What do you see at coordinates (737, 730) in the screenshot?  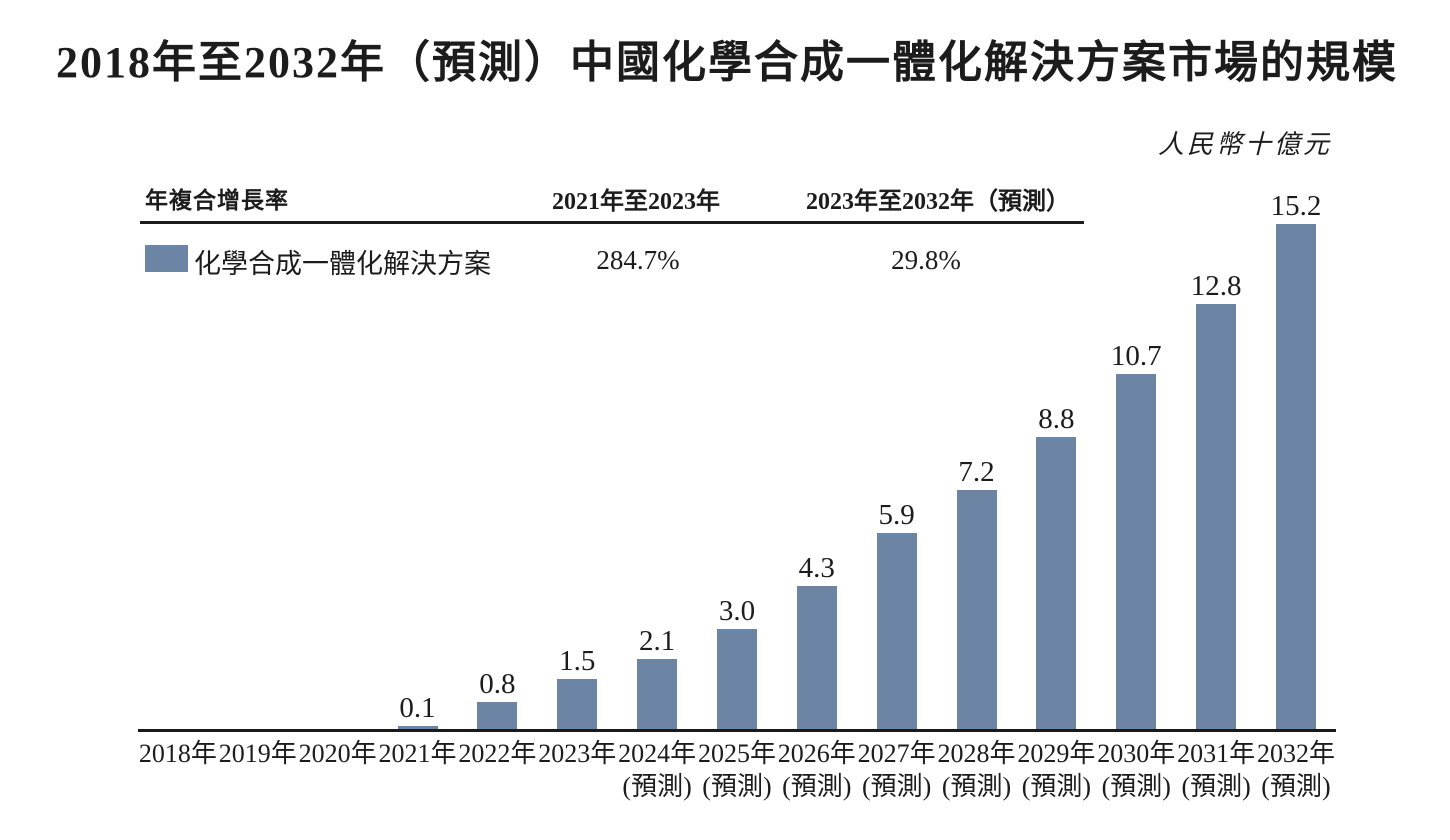 I see `x-axis-line` at bounding box center [737, 730].